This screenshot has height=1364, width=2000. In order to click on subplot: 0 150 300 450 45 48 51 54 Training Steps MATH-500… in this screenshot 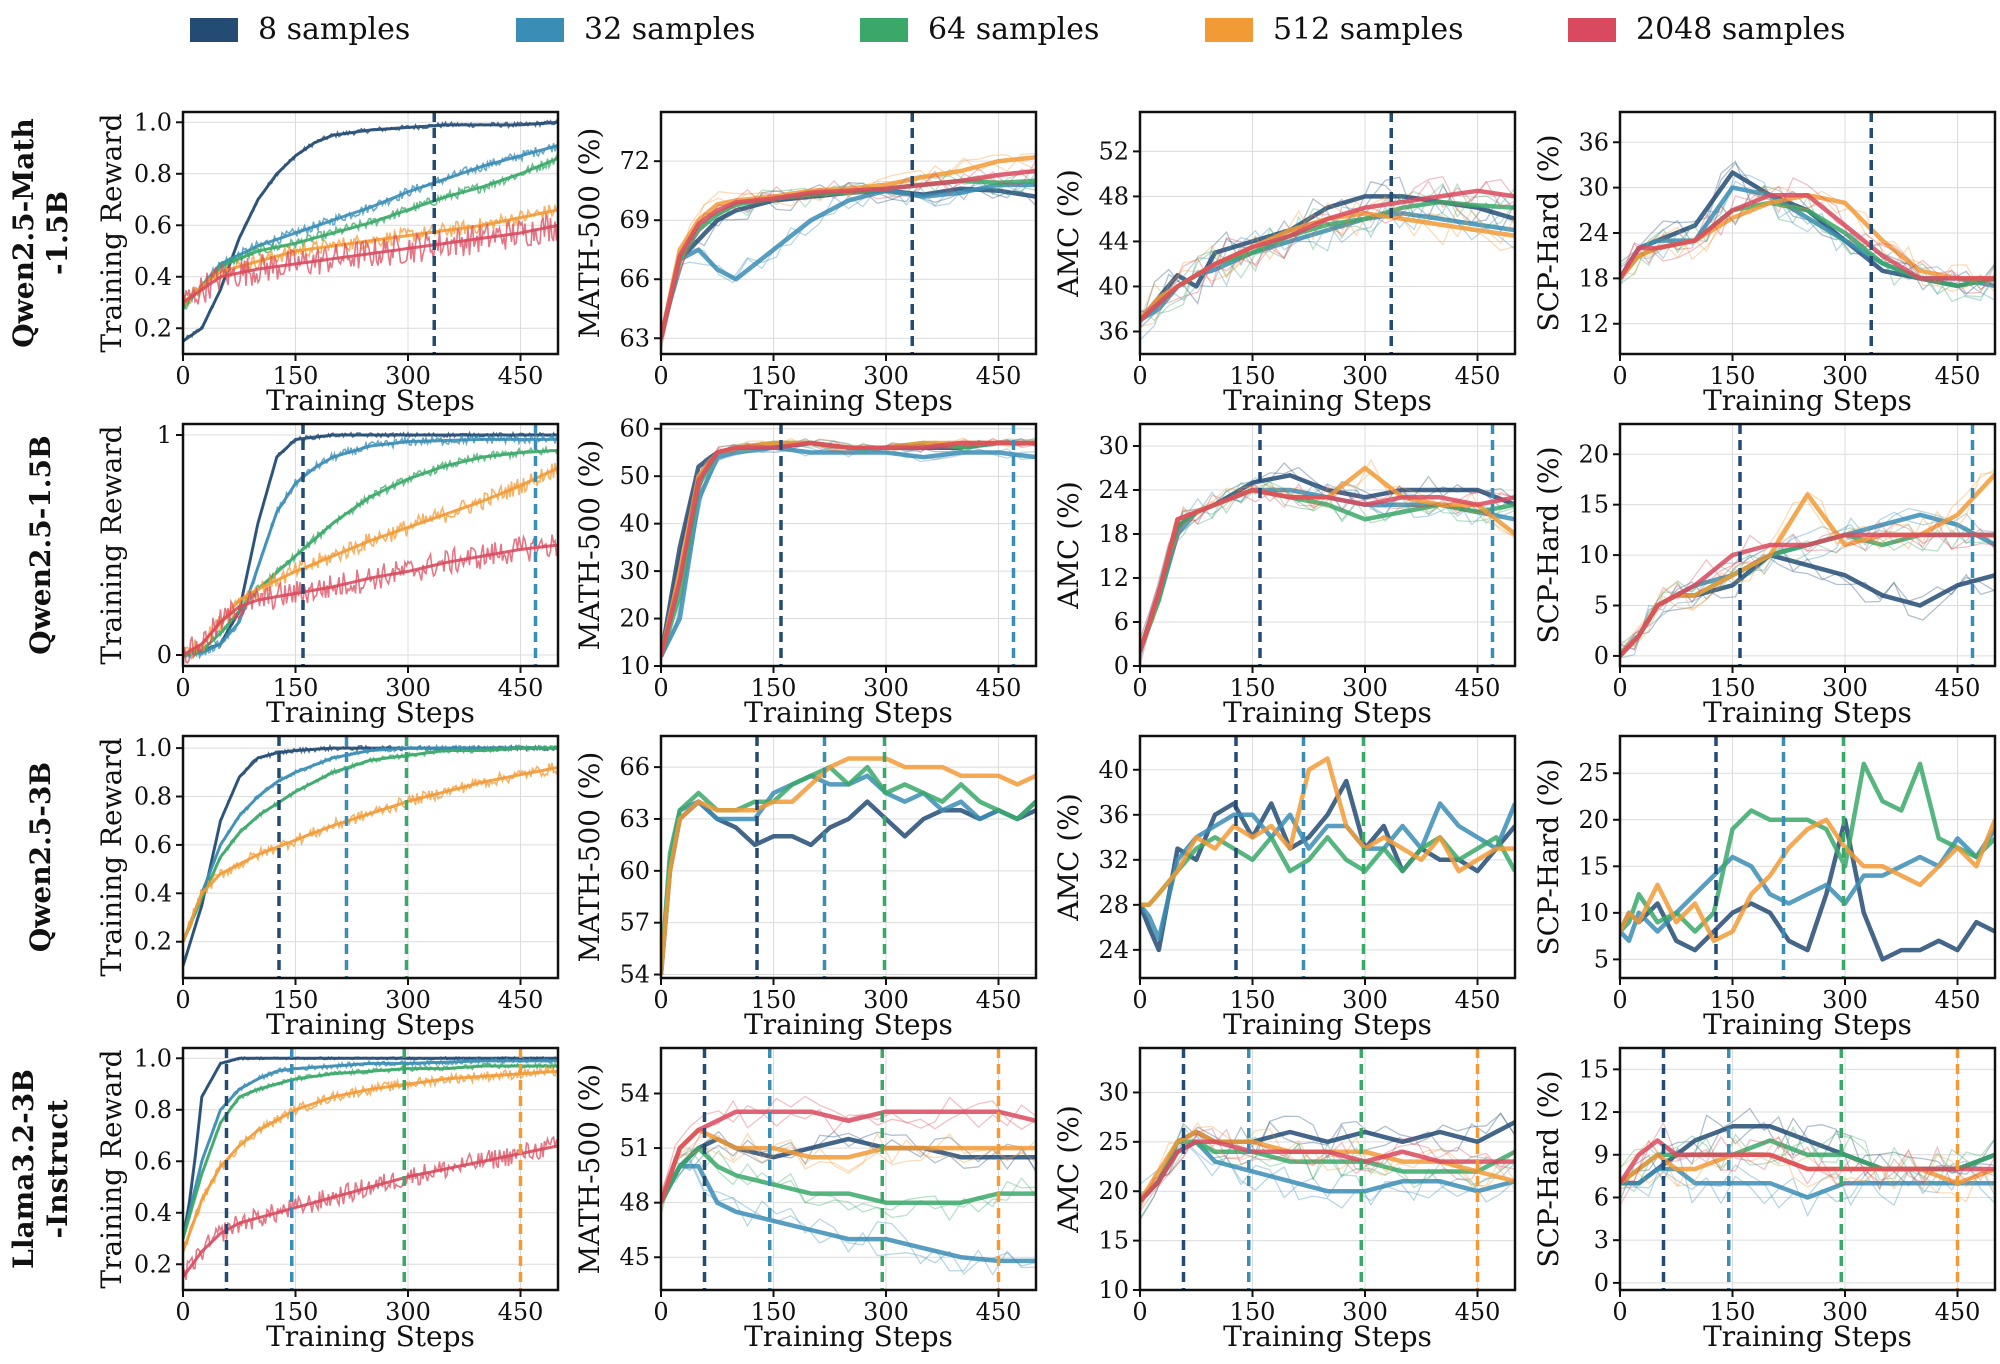, I will do `click(805, 1199)`.